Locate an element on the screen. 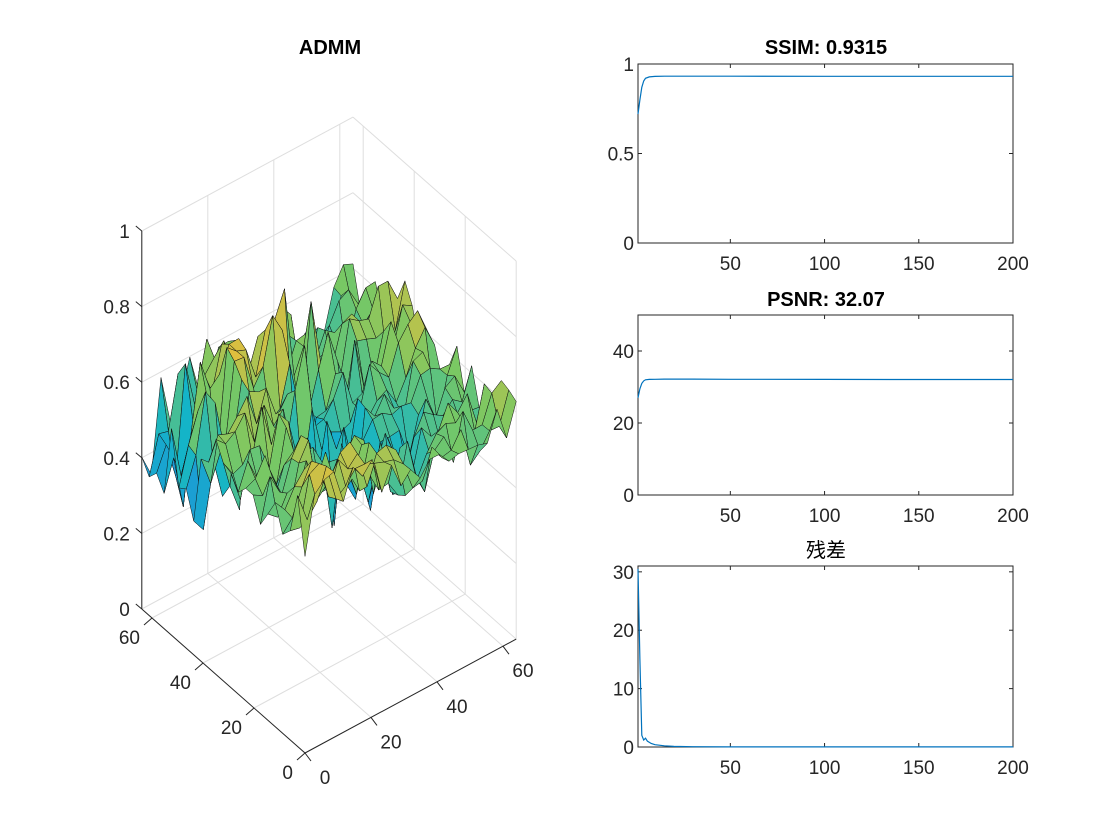 The image size is (1120, 840). x-tick-label: 60 is located at coordinates (522, 671).